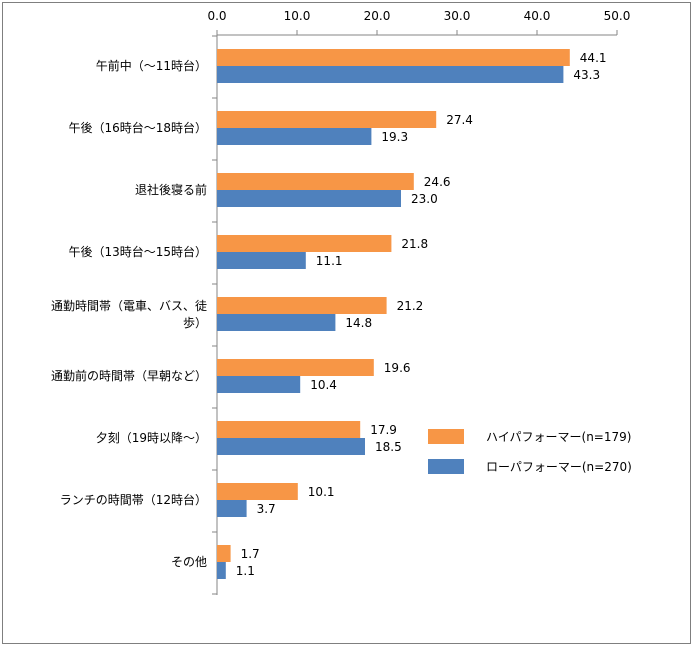 This screenshot has height=648, width=695. What do you see at coordinates (189, 562) in the screenshot?
I see `category-label: その他` at bounding box center [189, 562].